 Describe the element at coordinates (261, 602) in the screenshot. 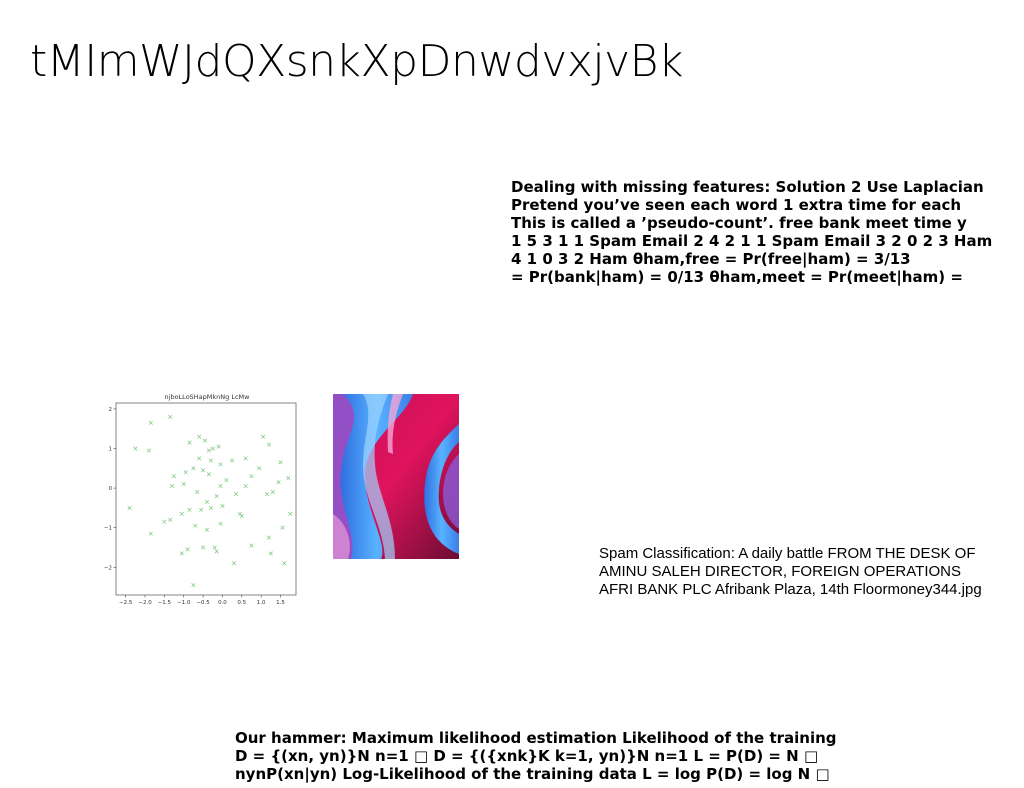

I see `x-tick-label: 1.0` at that location.